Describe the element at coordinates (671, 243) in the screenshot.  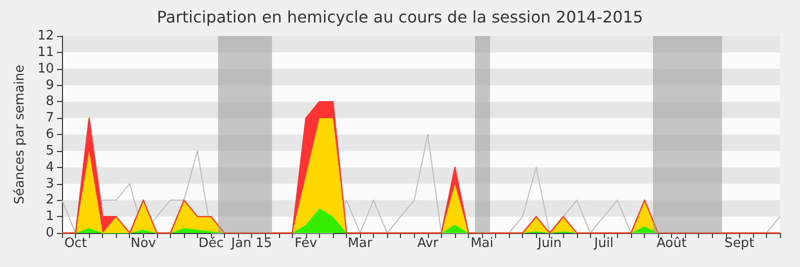
I see `x-tick-label: Août` at that location.